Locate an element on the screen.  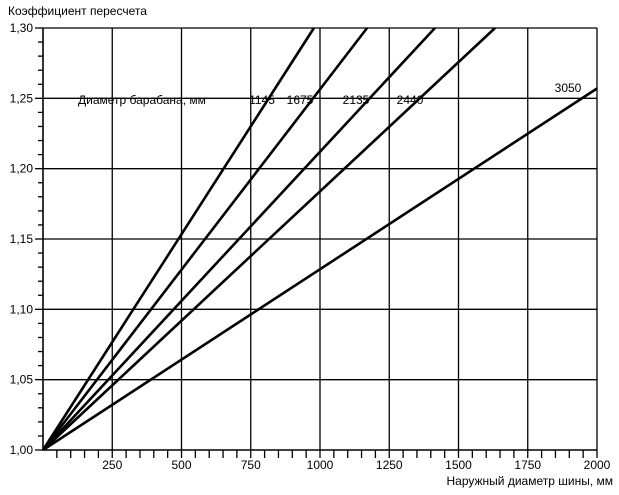
x-tick-label: 1500 is located at coordinates (458, 465).